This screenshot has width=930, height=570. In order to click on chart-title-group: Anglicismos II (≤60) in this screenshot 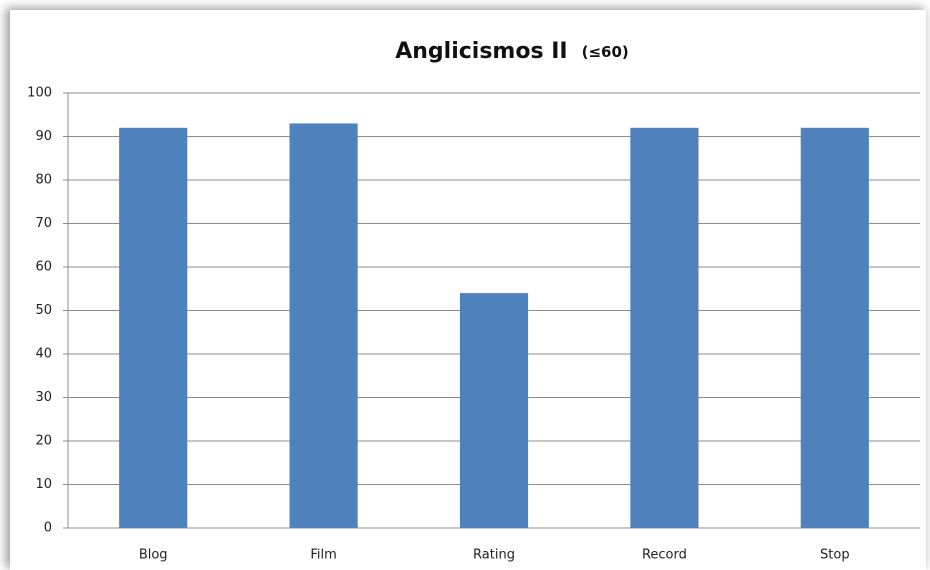, I will do `click(512, 51)`.